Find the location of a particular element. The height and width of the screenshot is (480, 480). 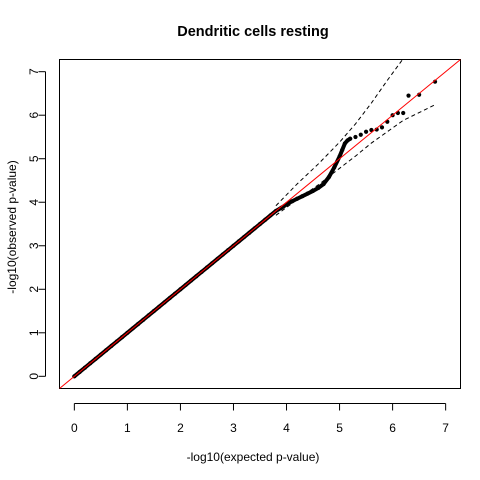

y-tick-label: 7 is located at coordinates (34, 71).